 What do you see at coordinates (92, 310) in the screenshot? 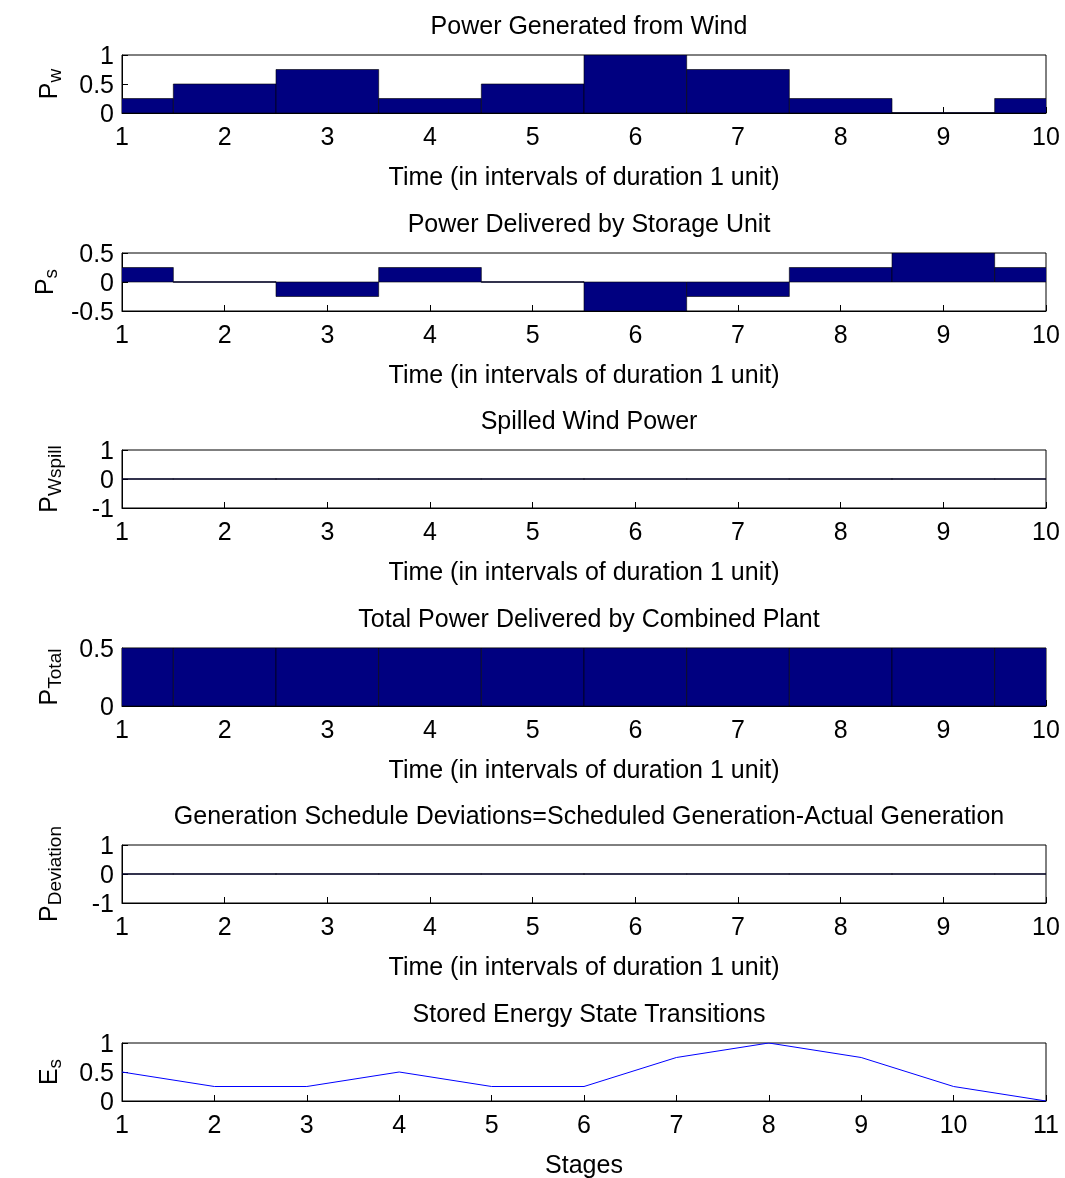
I see `y-tick-label: -0.5` at bounding box center [92, 310].